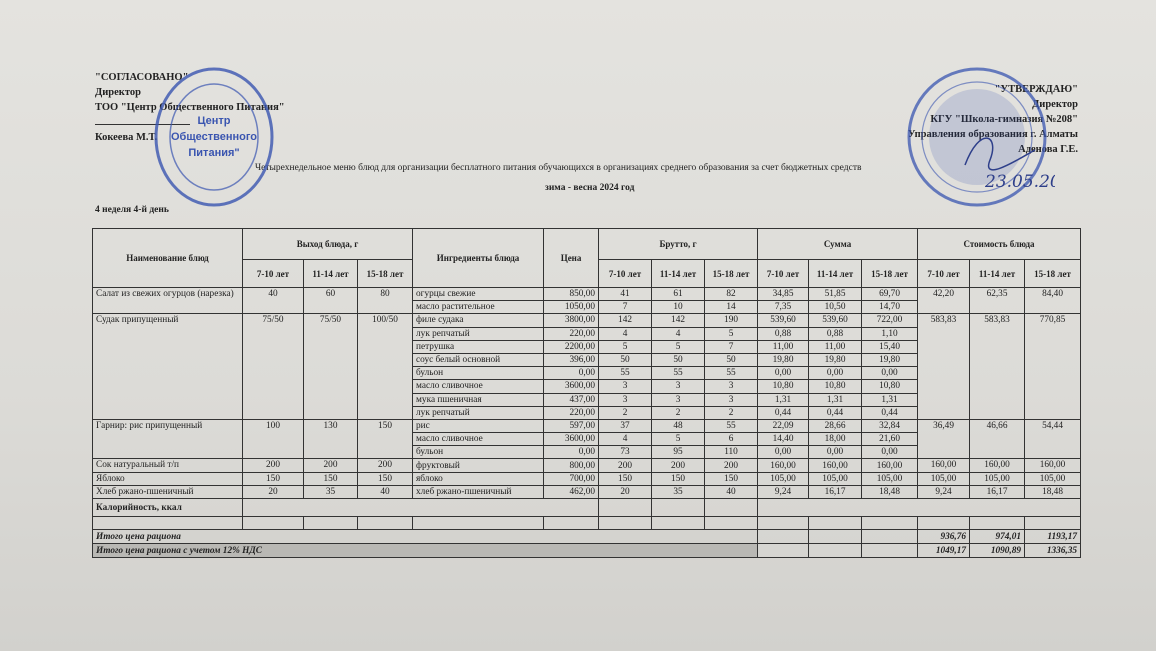  Describe the element at coordinates (783, 399) in the screenshot. I see `ingredient-sum: 1,31` at that location.